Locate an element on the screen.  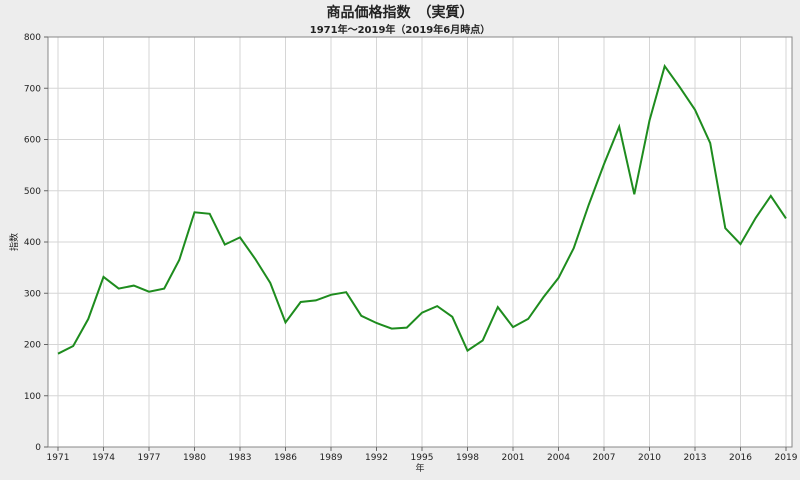
x-tick-label: 2007 is located at coordinates (604, 458).